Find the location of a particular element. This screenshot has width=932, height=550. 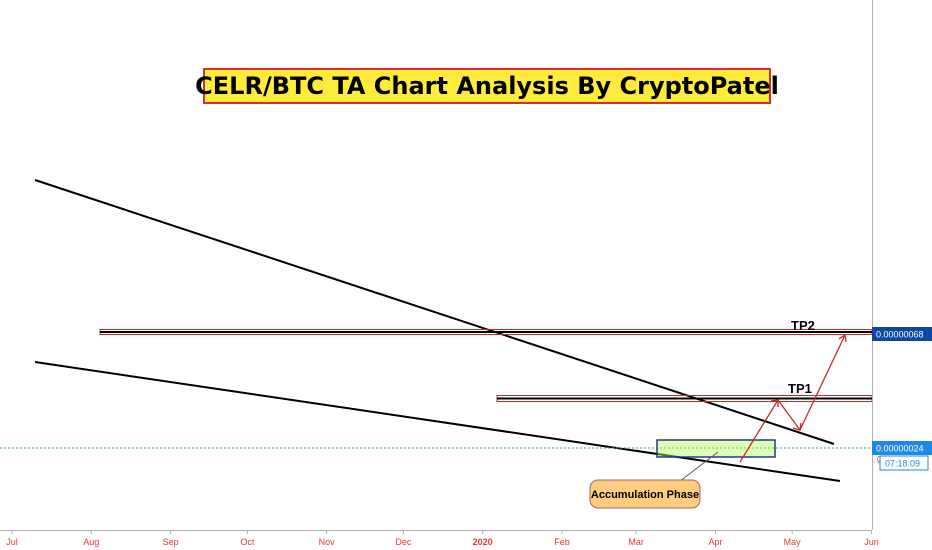

marker-price-label: 0.00000068 is located at coordinates (900, 335).